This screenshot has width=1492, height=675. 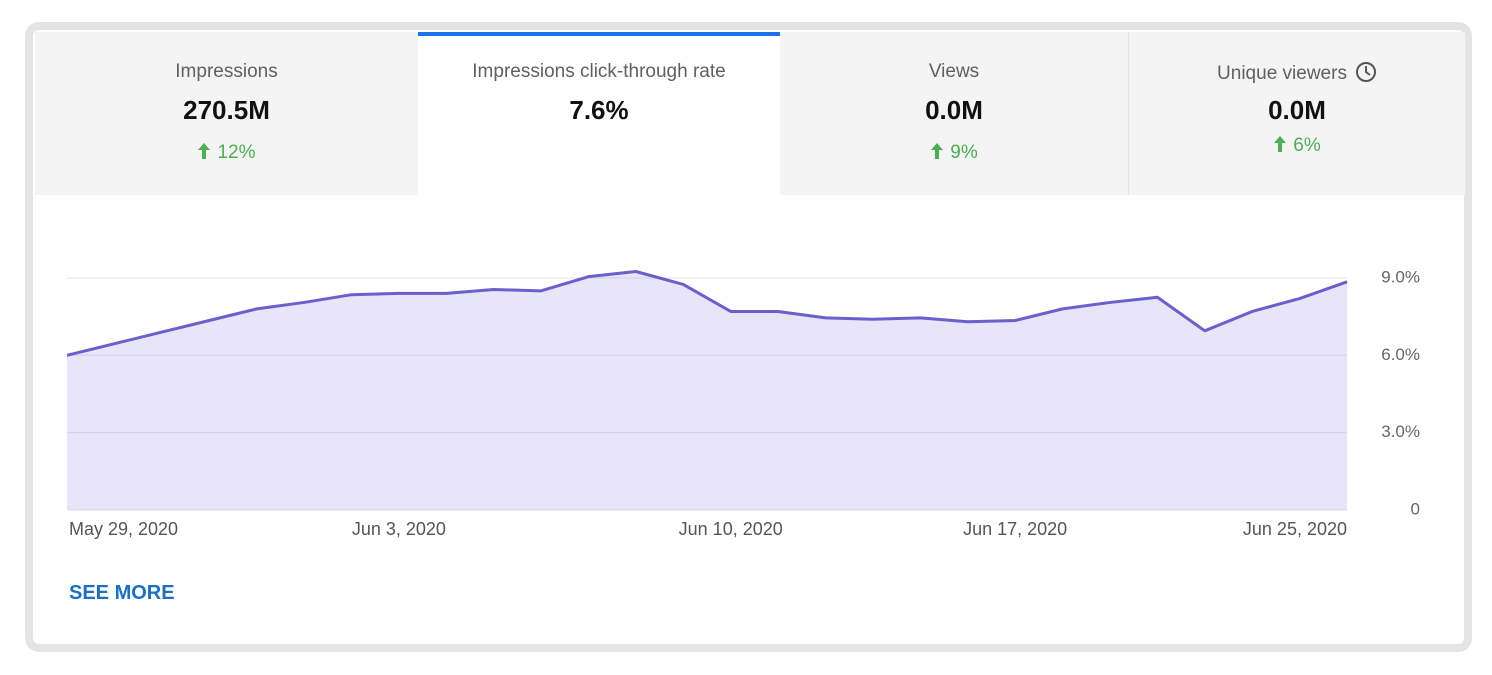 I want to click on tab-label-text: Unique viewers, so click(x=1282, y=73).